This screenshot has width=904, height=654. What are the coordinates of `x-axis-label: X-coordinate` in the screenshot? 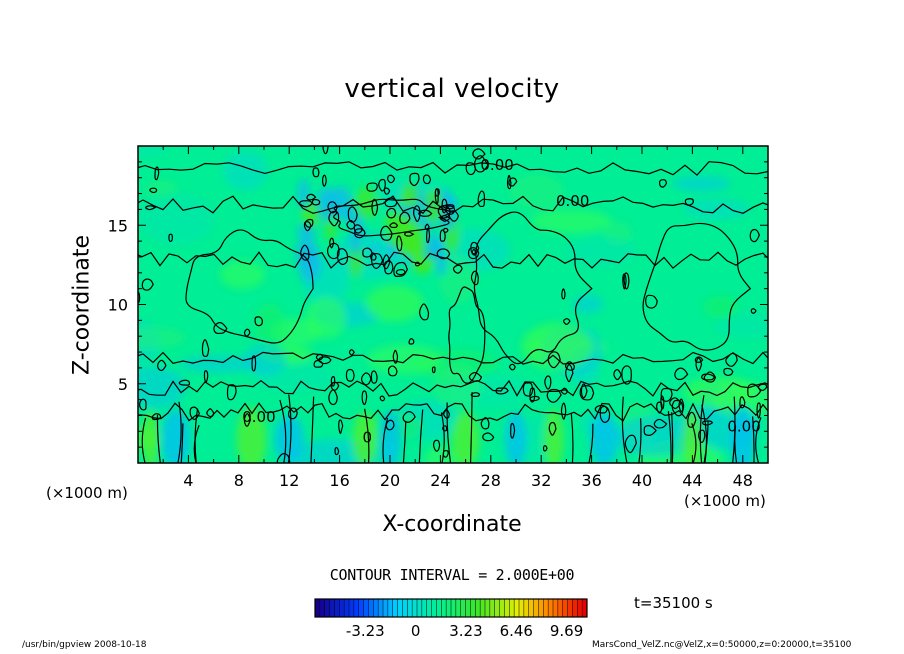 It's located at (452, 524).